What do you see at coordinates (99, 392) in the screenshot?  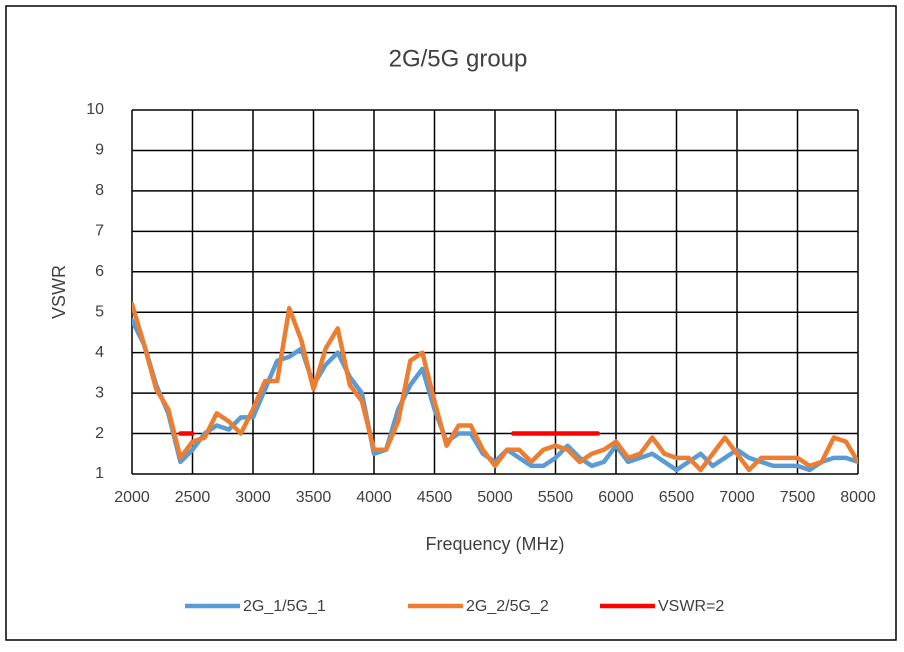 I see `y-tick-label: 3` at bounding box center [99, 392].